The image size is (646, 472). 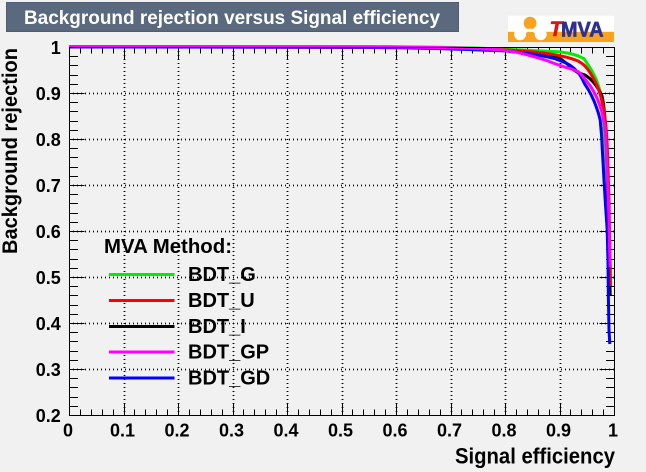 What do you see at coordinates (222, 275) in the screenshot?
I see `svg-text: BDT_G` at bounding box center [222, 275].